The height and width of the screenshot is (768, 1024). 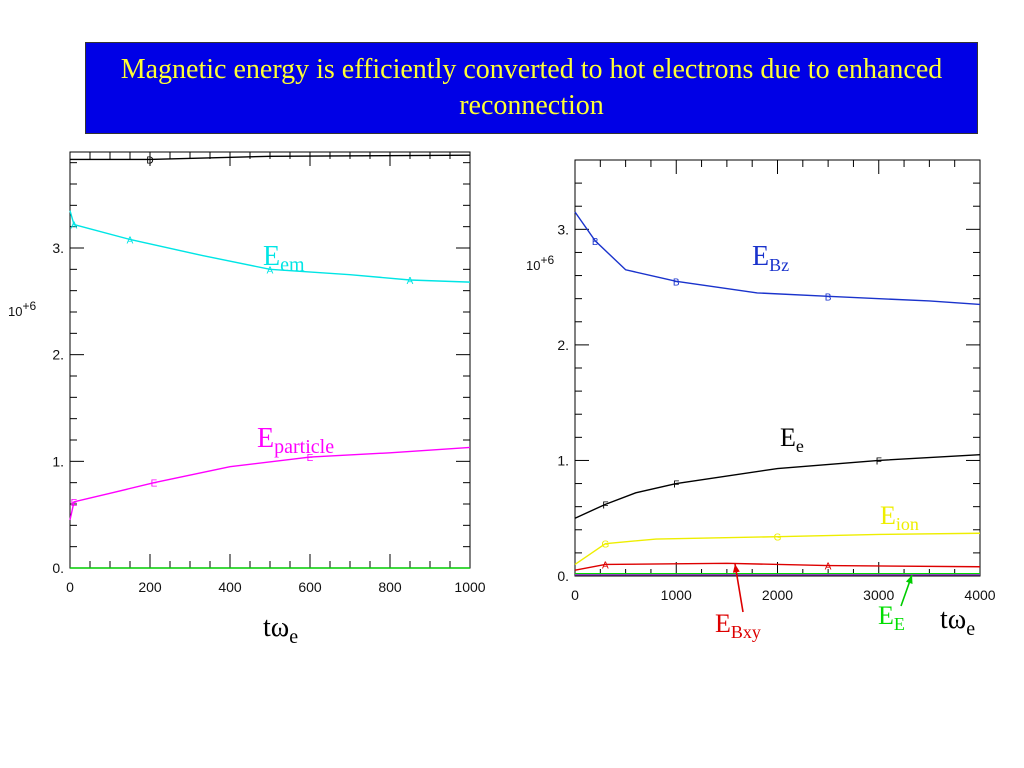 I want to click on series-label-bz: EBz, so click(x=770, y=258).